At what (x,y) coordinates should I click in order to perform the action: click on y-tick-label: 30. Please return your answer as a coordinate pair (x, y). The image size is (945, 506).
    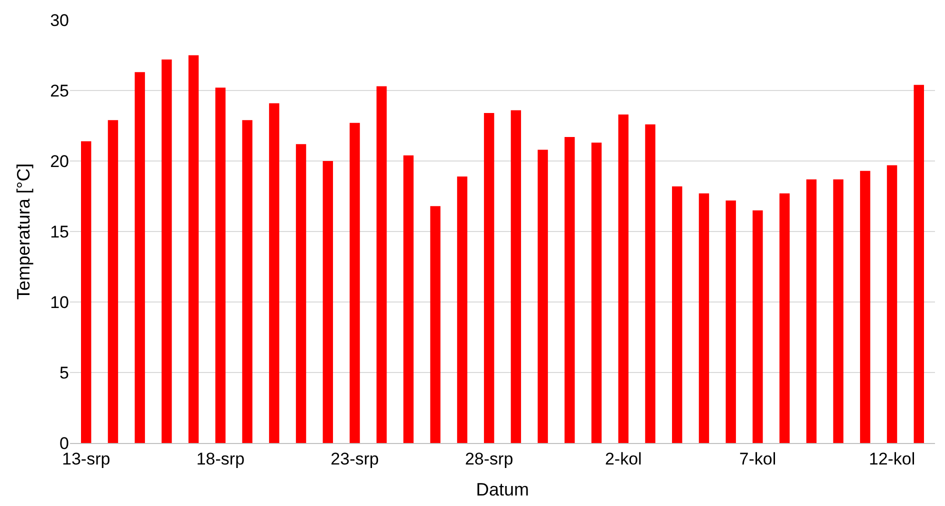
    Looking at the image, I should click on (59, 20).